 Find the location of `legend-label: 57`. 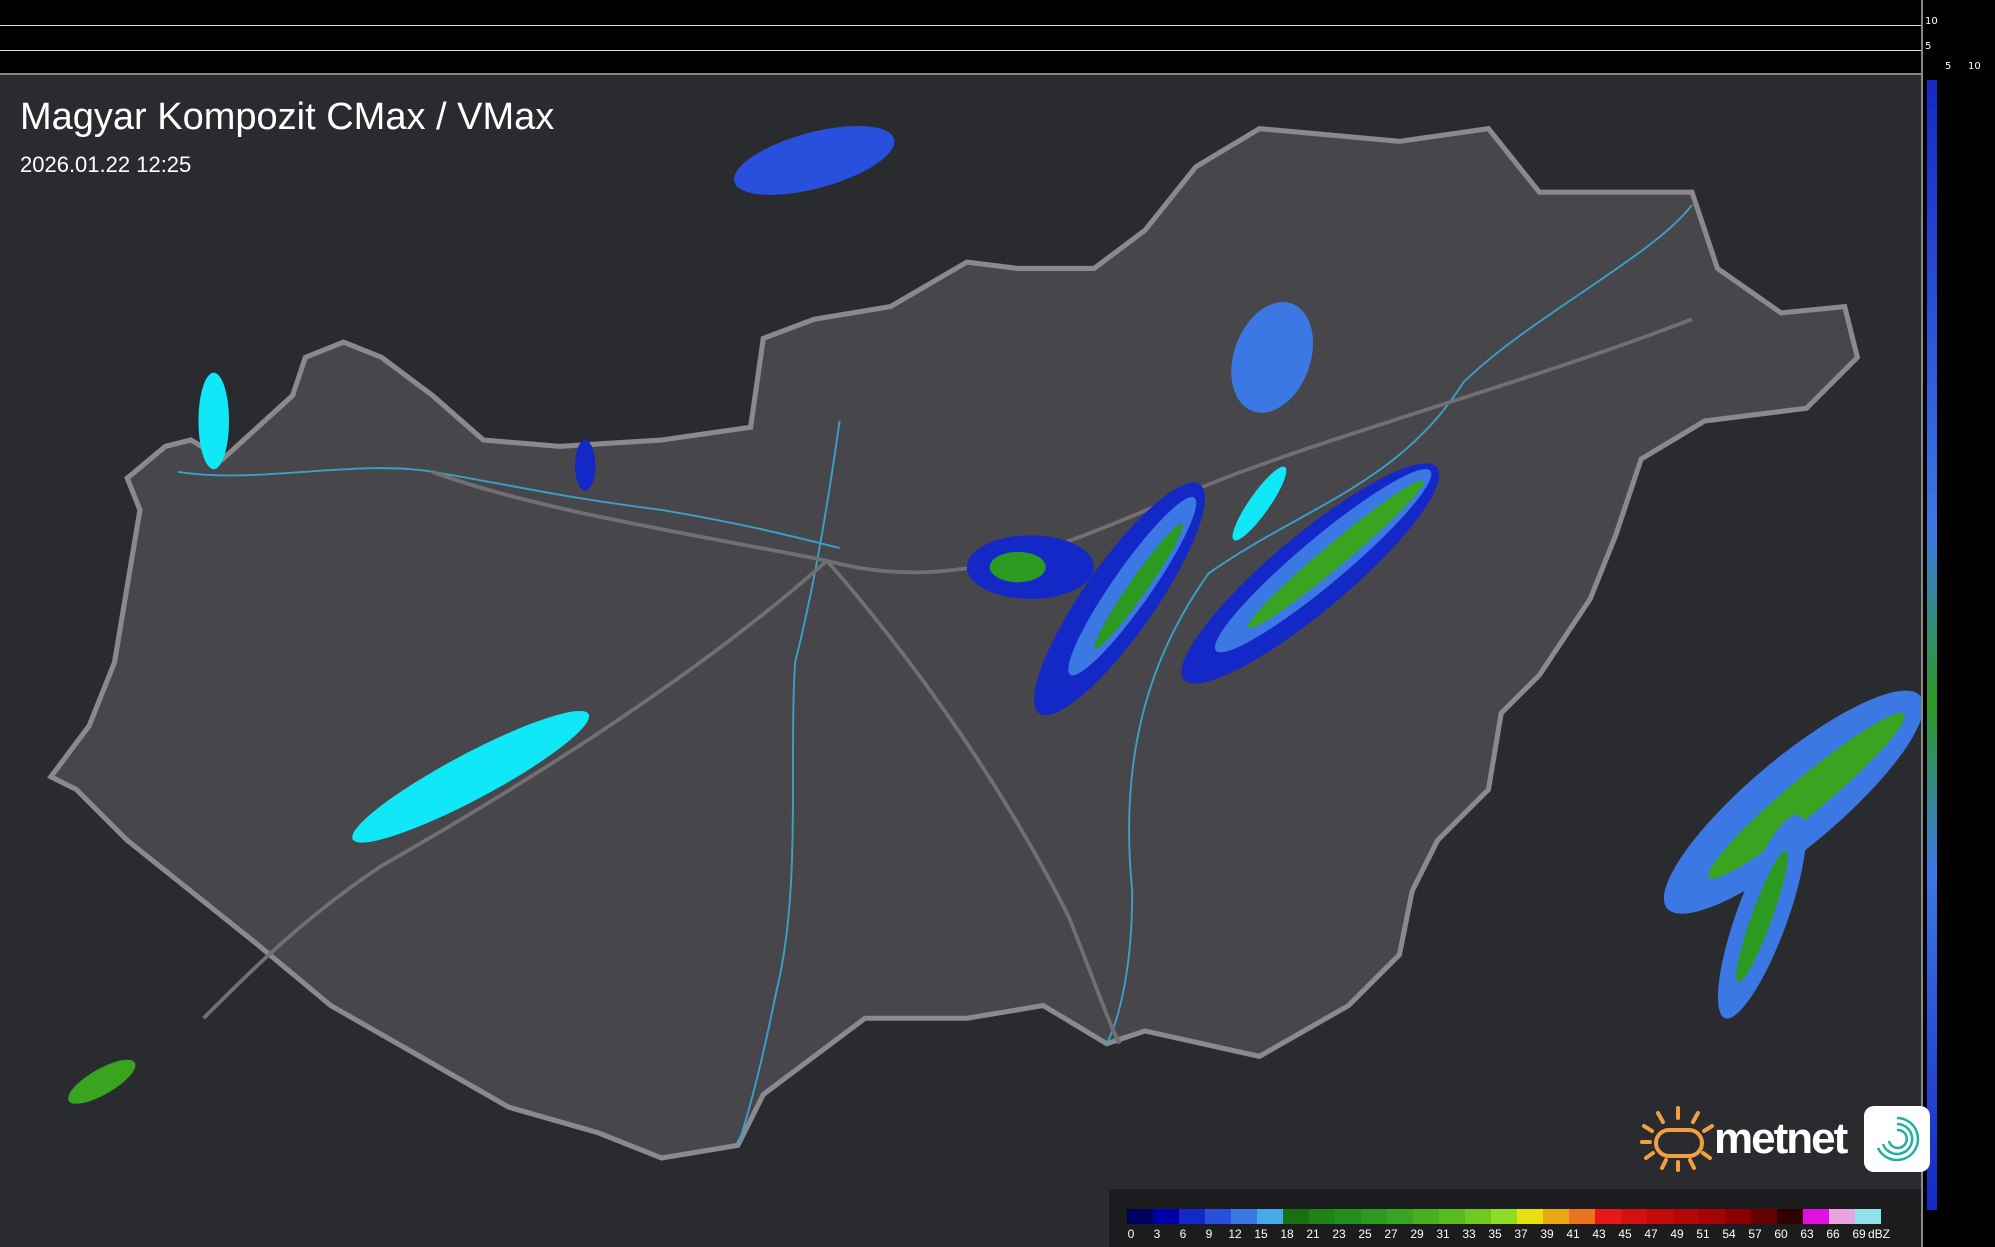

legend-label: 57 is located at coordinates (1755, 1234).